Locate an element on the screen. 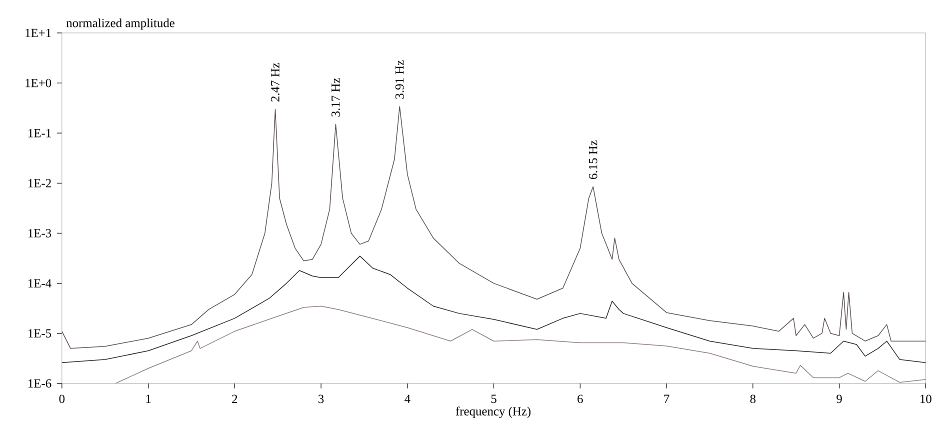  x-tick-label: 2 is located at coordinates (235, 398).